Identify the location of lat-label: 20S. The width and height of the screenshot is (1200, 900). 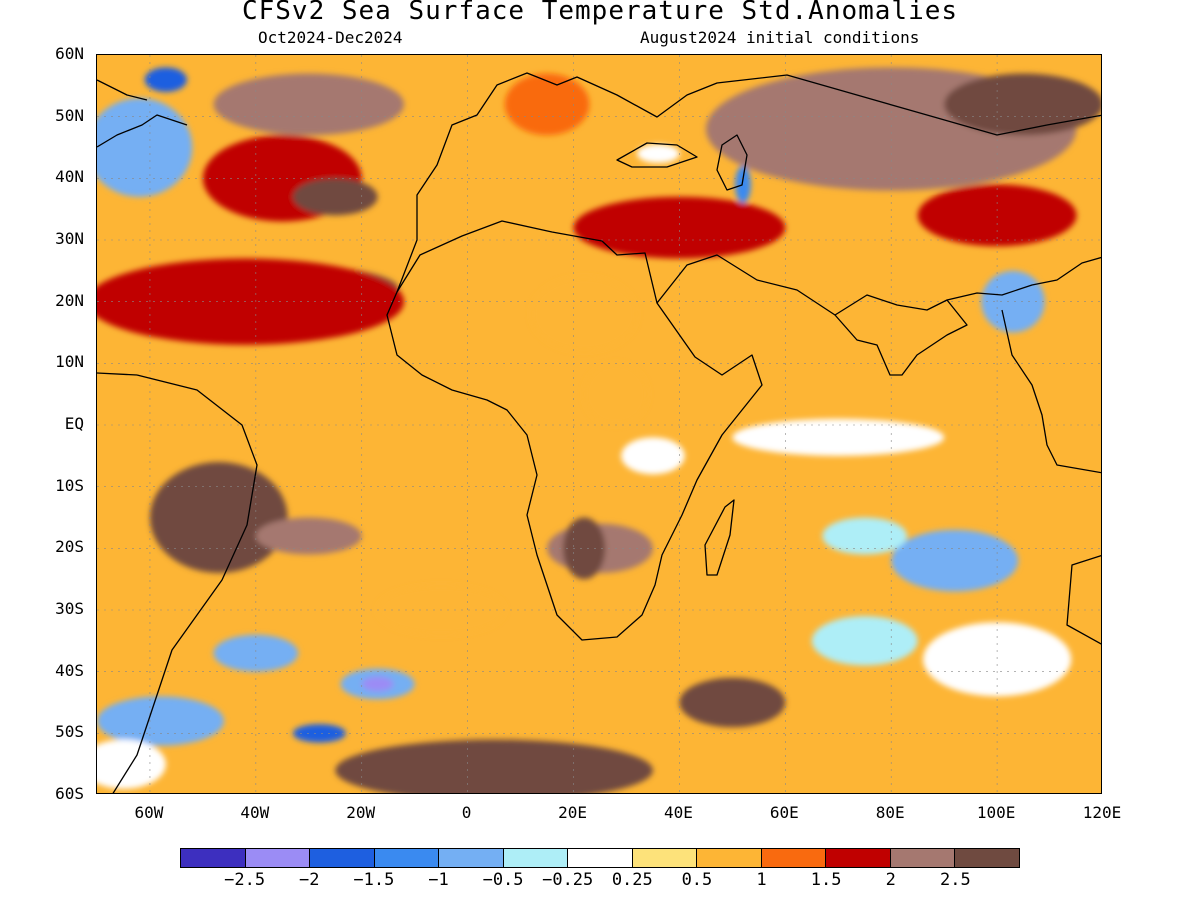
(69, 547).